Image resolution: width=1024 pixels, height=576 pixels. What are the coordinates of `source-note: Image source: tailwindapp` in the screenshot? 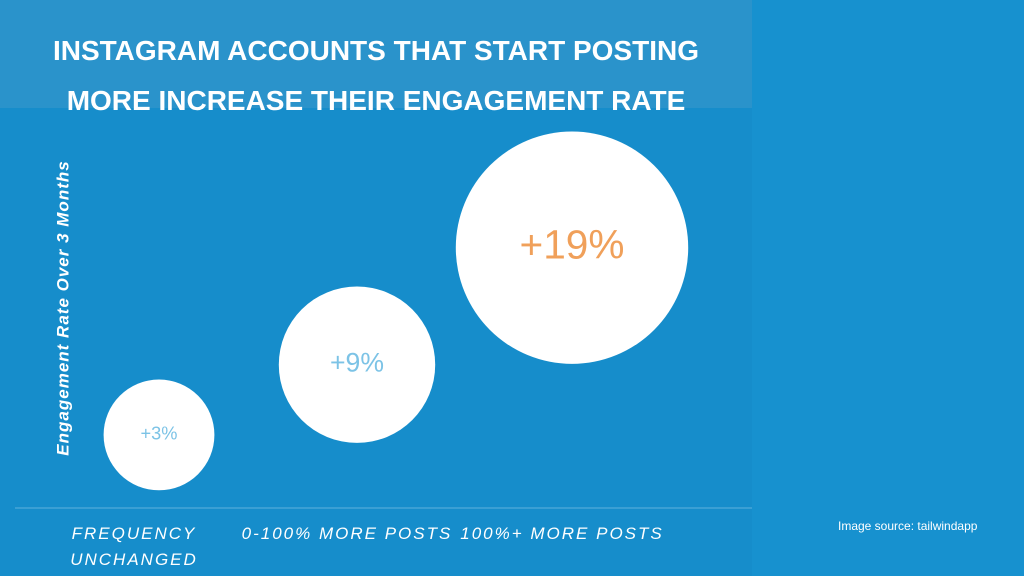 It's located at (908, 526).